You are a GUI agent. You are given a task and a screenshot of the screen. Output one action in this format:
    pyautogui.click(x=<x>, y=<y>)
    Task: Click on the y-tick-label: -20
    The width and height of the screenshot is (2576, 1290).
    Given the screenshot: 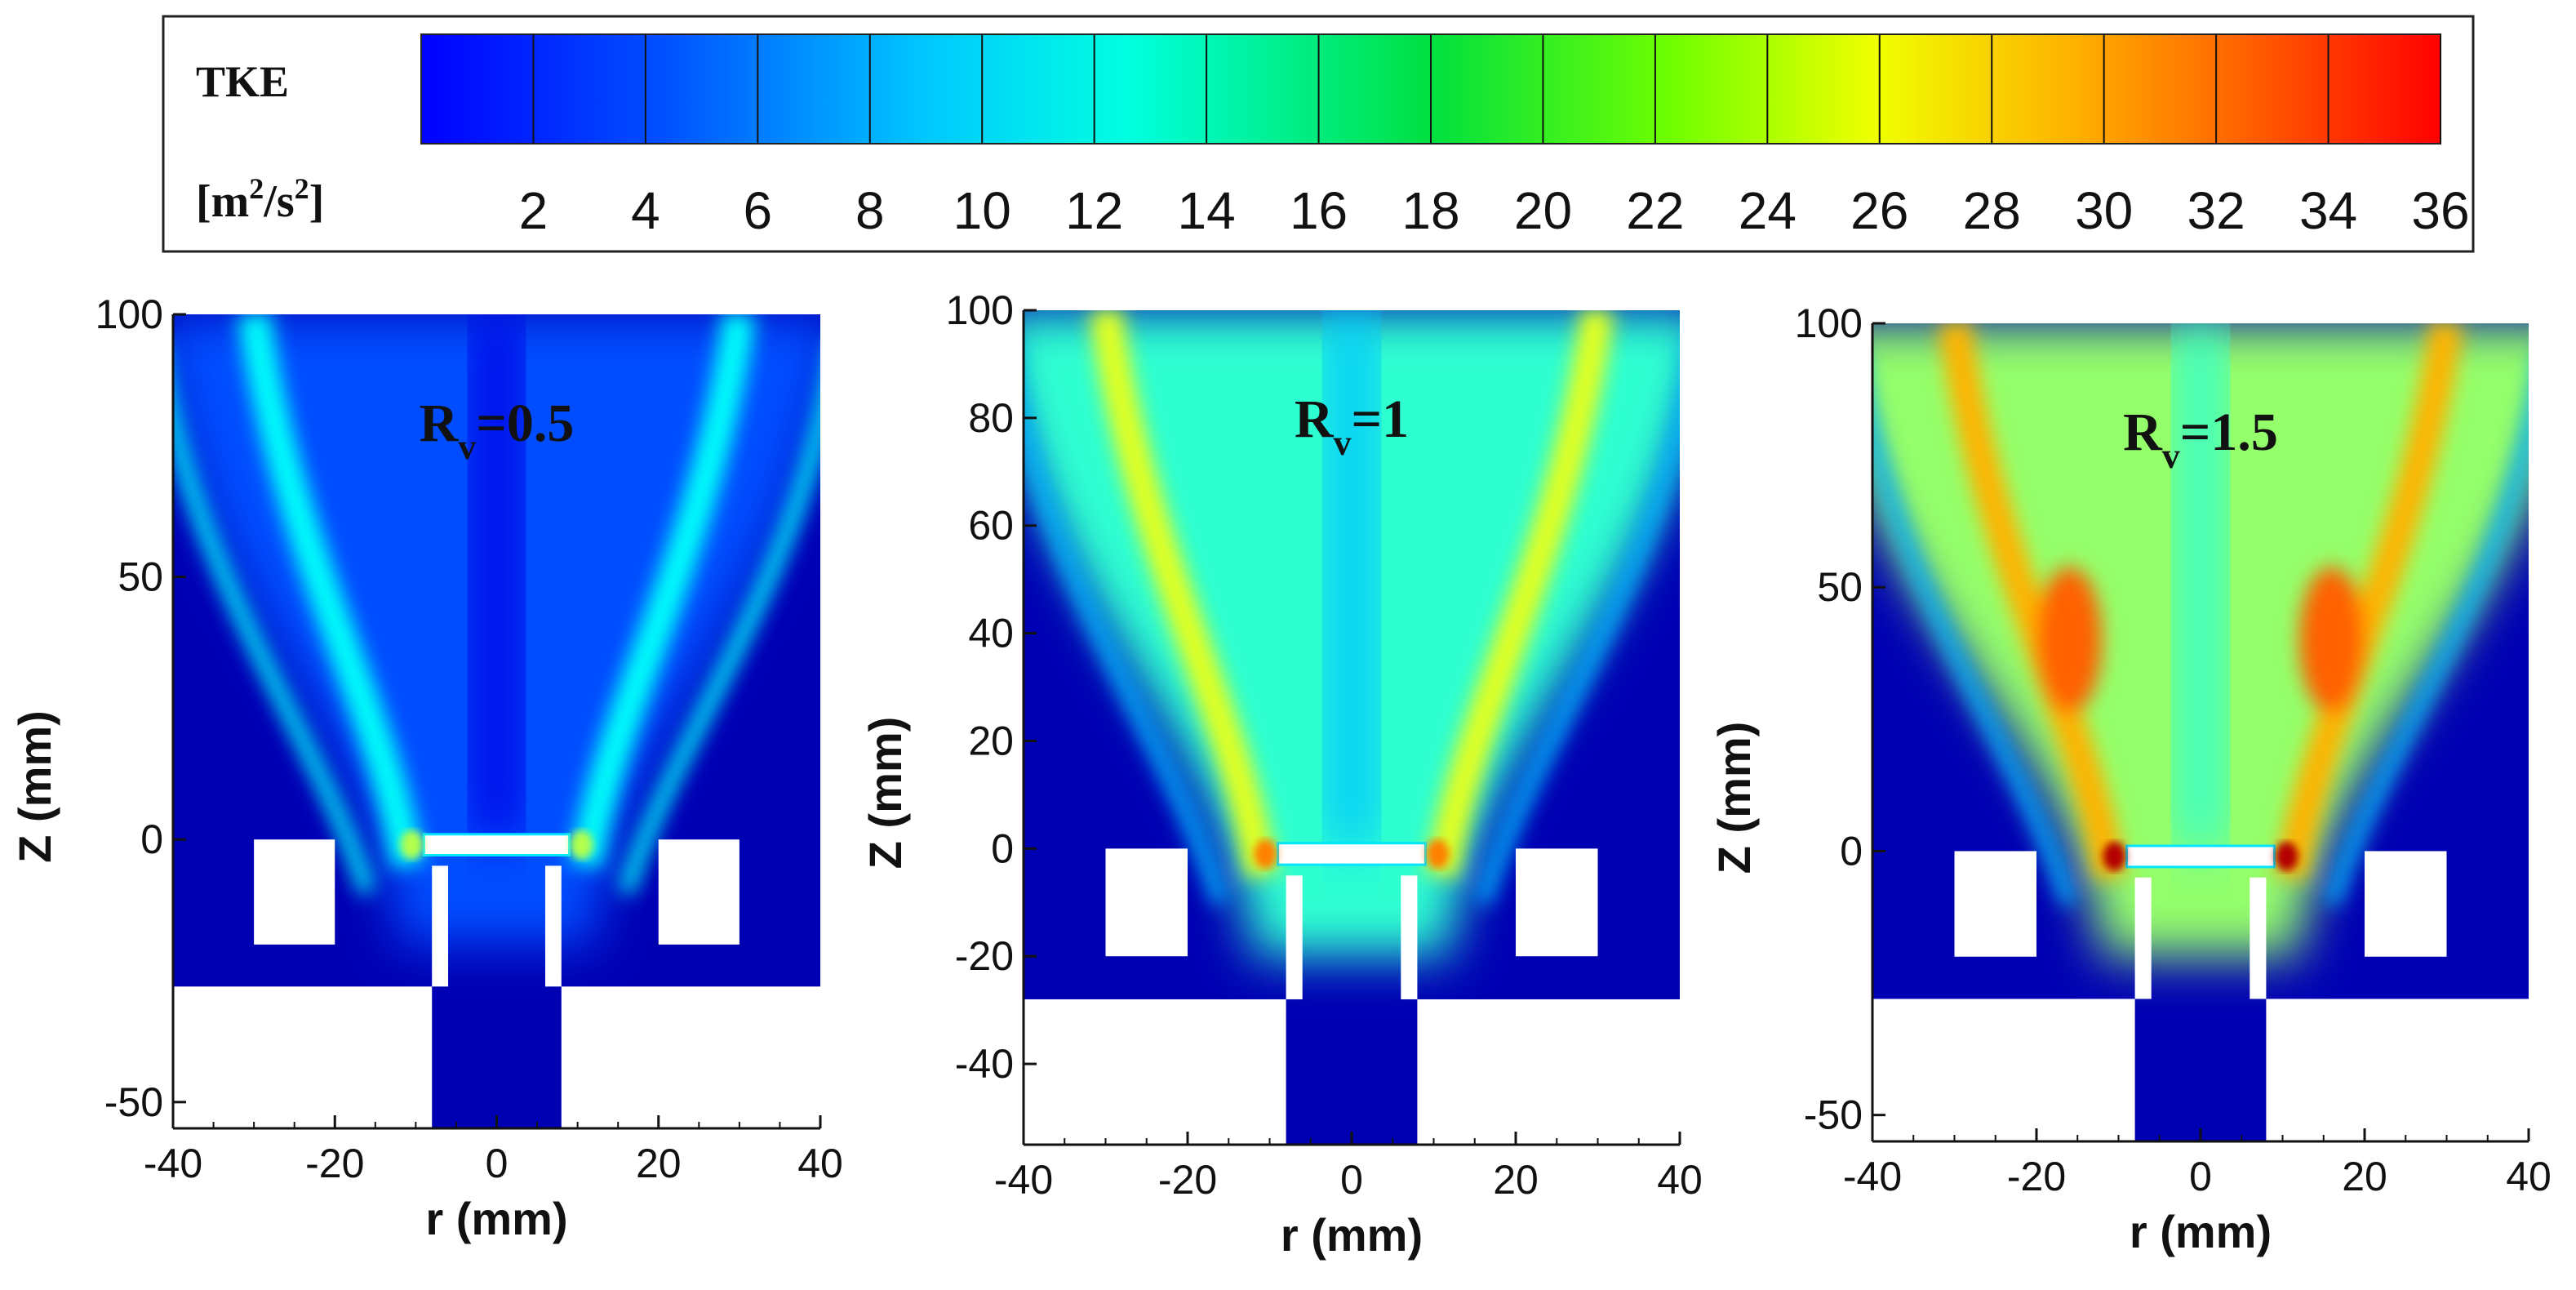 What is the action you would take?
    pyautogui.click(x=984, y=956)
    